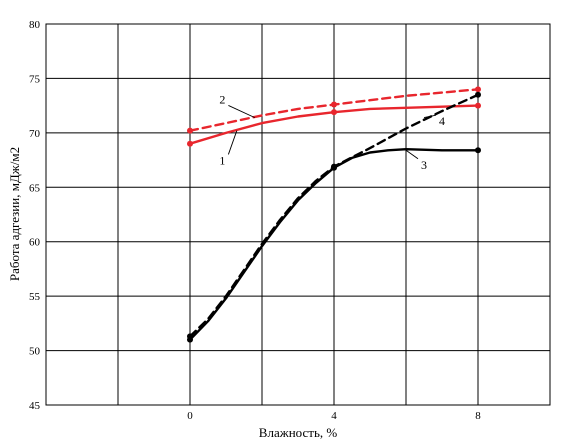 Image resolution: width=566 pixels, height=443 pixels. Describe the element at coordinates (190, 416) in the screenshot. I see `x-tick-label: 0` at that location.